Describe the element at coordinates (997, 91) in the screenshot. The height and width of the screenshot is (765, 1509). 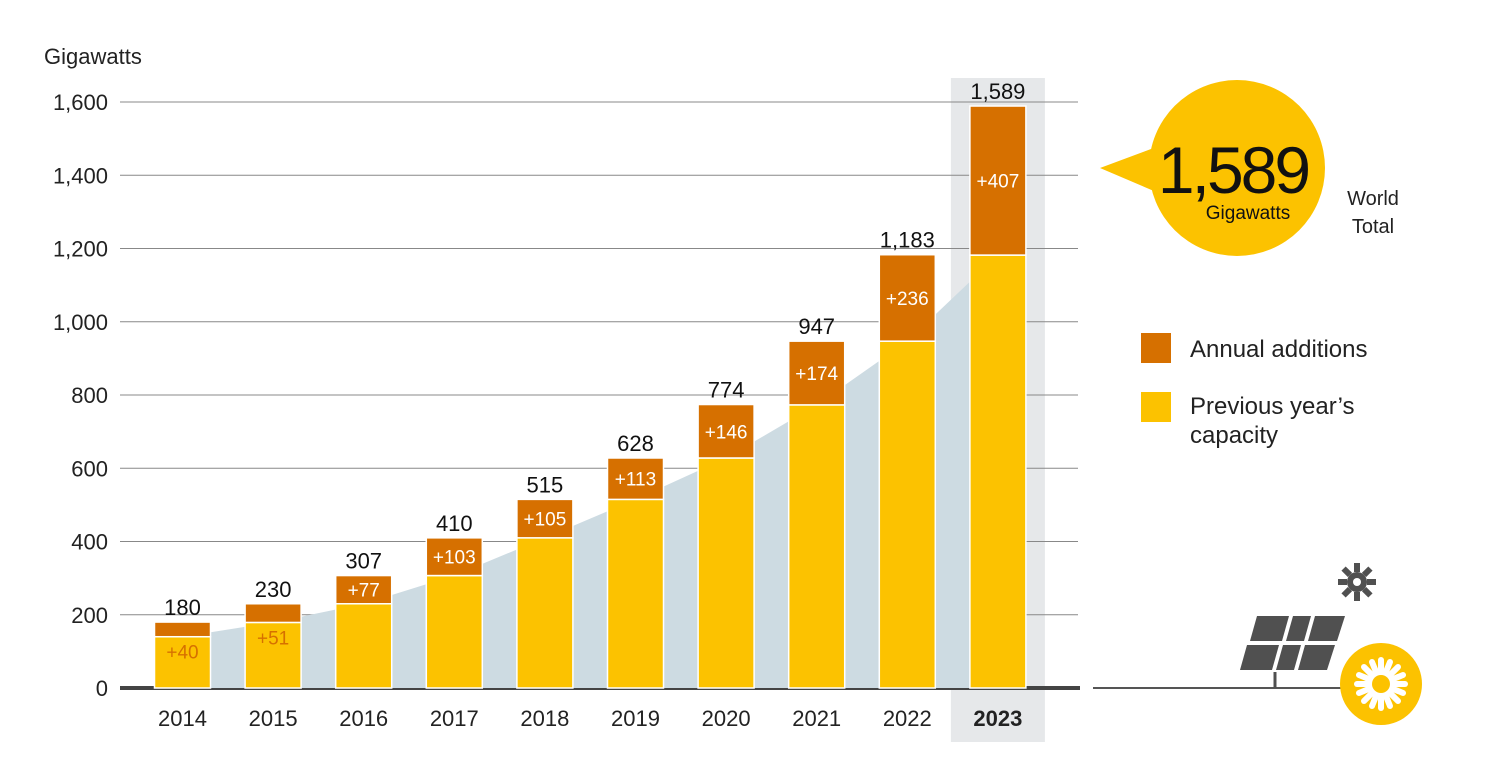
I see `total-label-2023: 1,589` at that location.